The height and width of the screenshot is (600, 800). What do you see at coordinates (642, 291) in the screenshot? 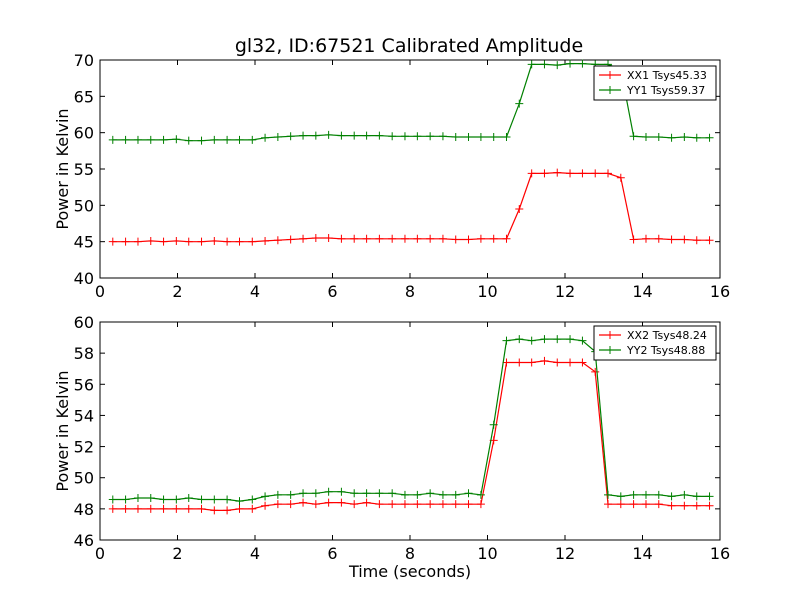
I see `x-tick-label: 14` at bounding box center [642, 291].